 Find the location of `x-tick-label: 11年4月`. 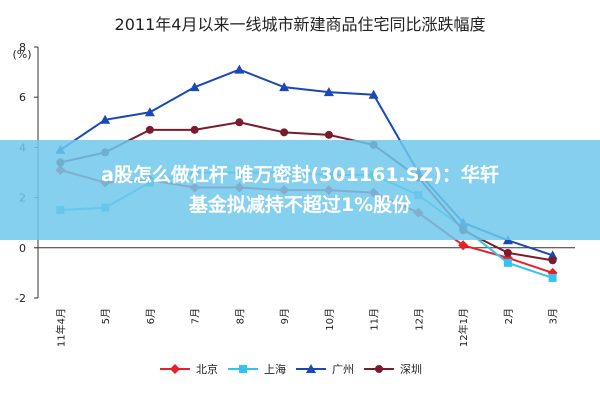

x-tick-label: 11年4月 is located at coordinates (60, 327).